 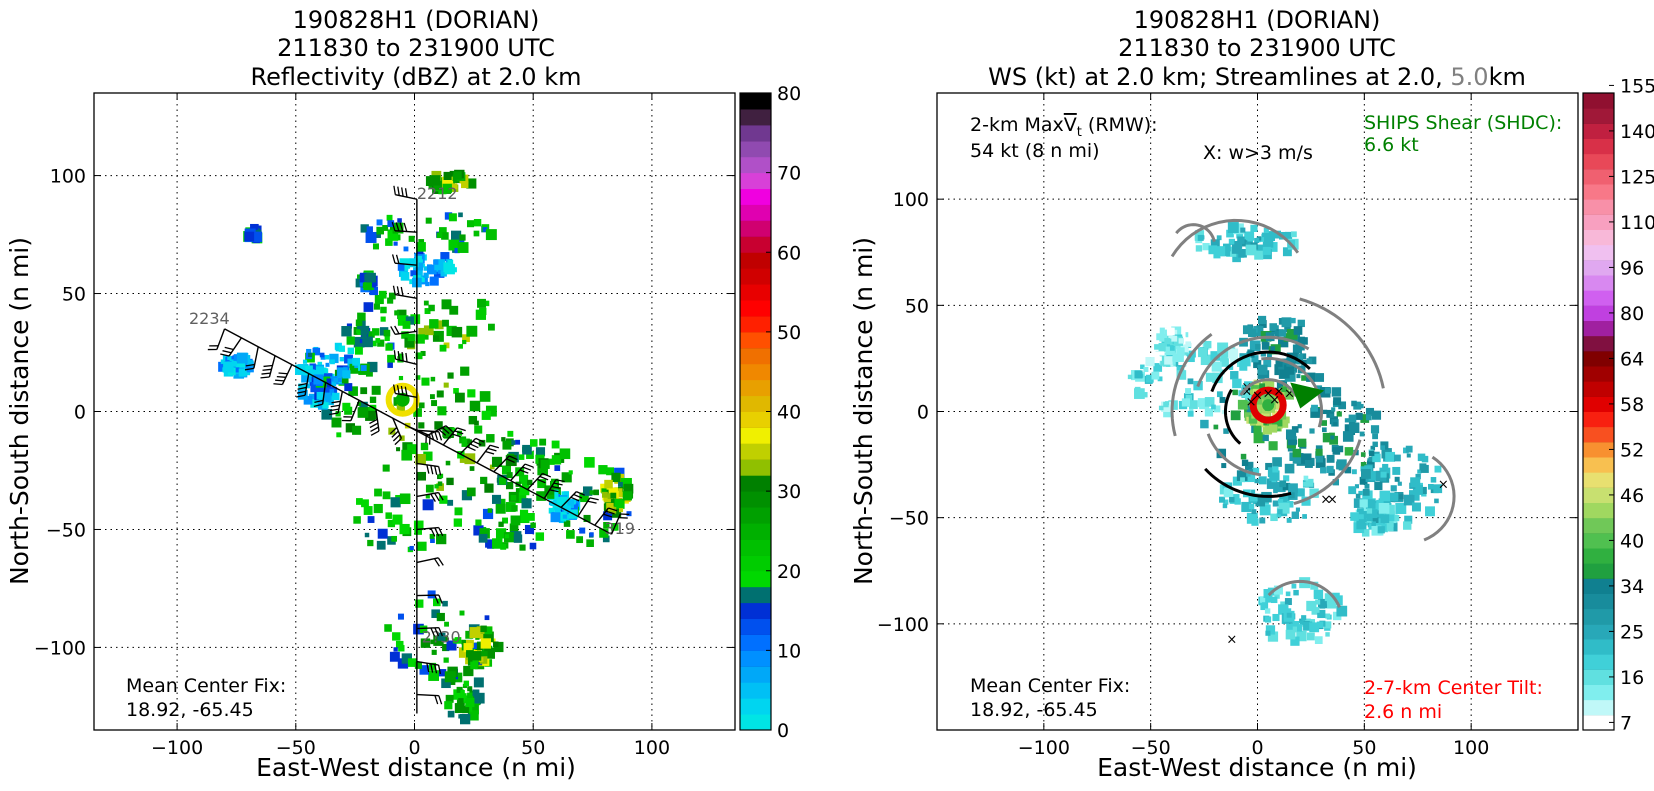 I want to click on flight-leg-label: 319, so click(x=619, y=528).